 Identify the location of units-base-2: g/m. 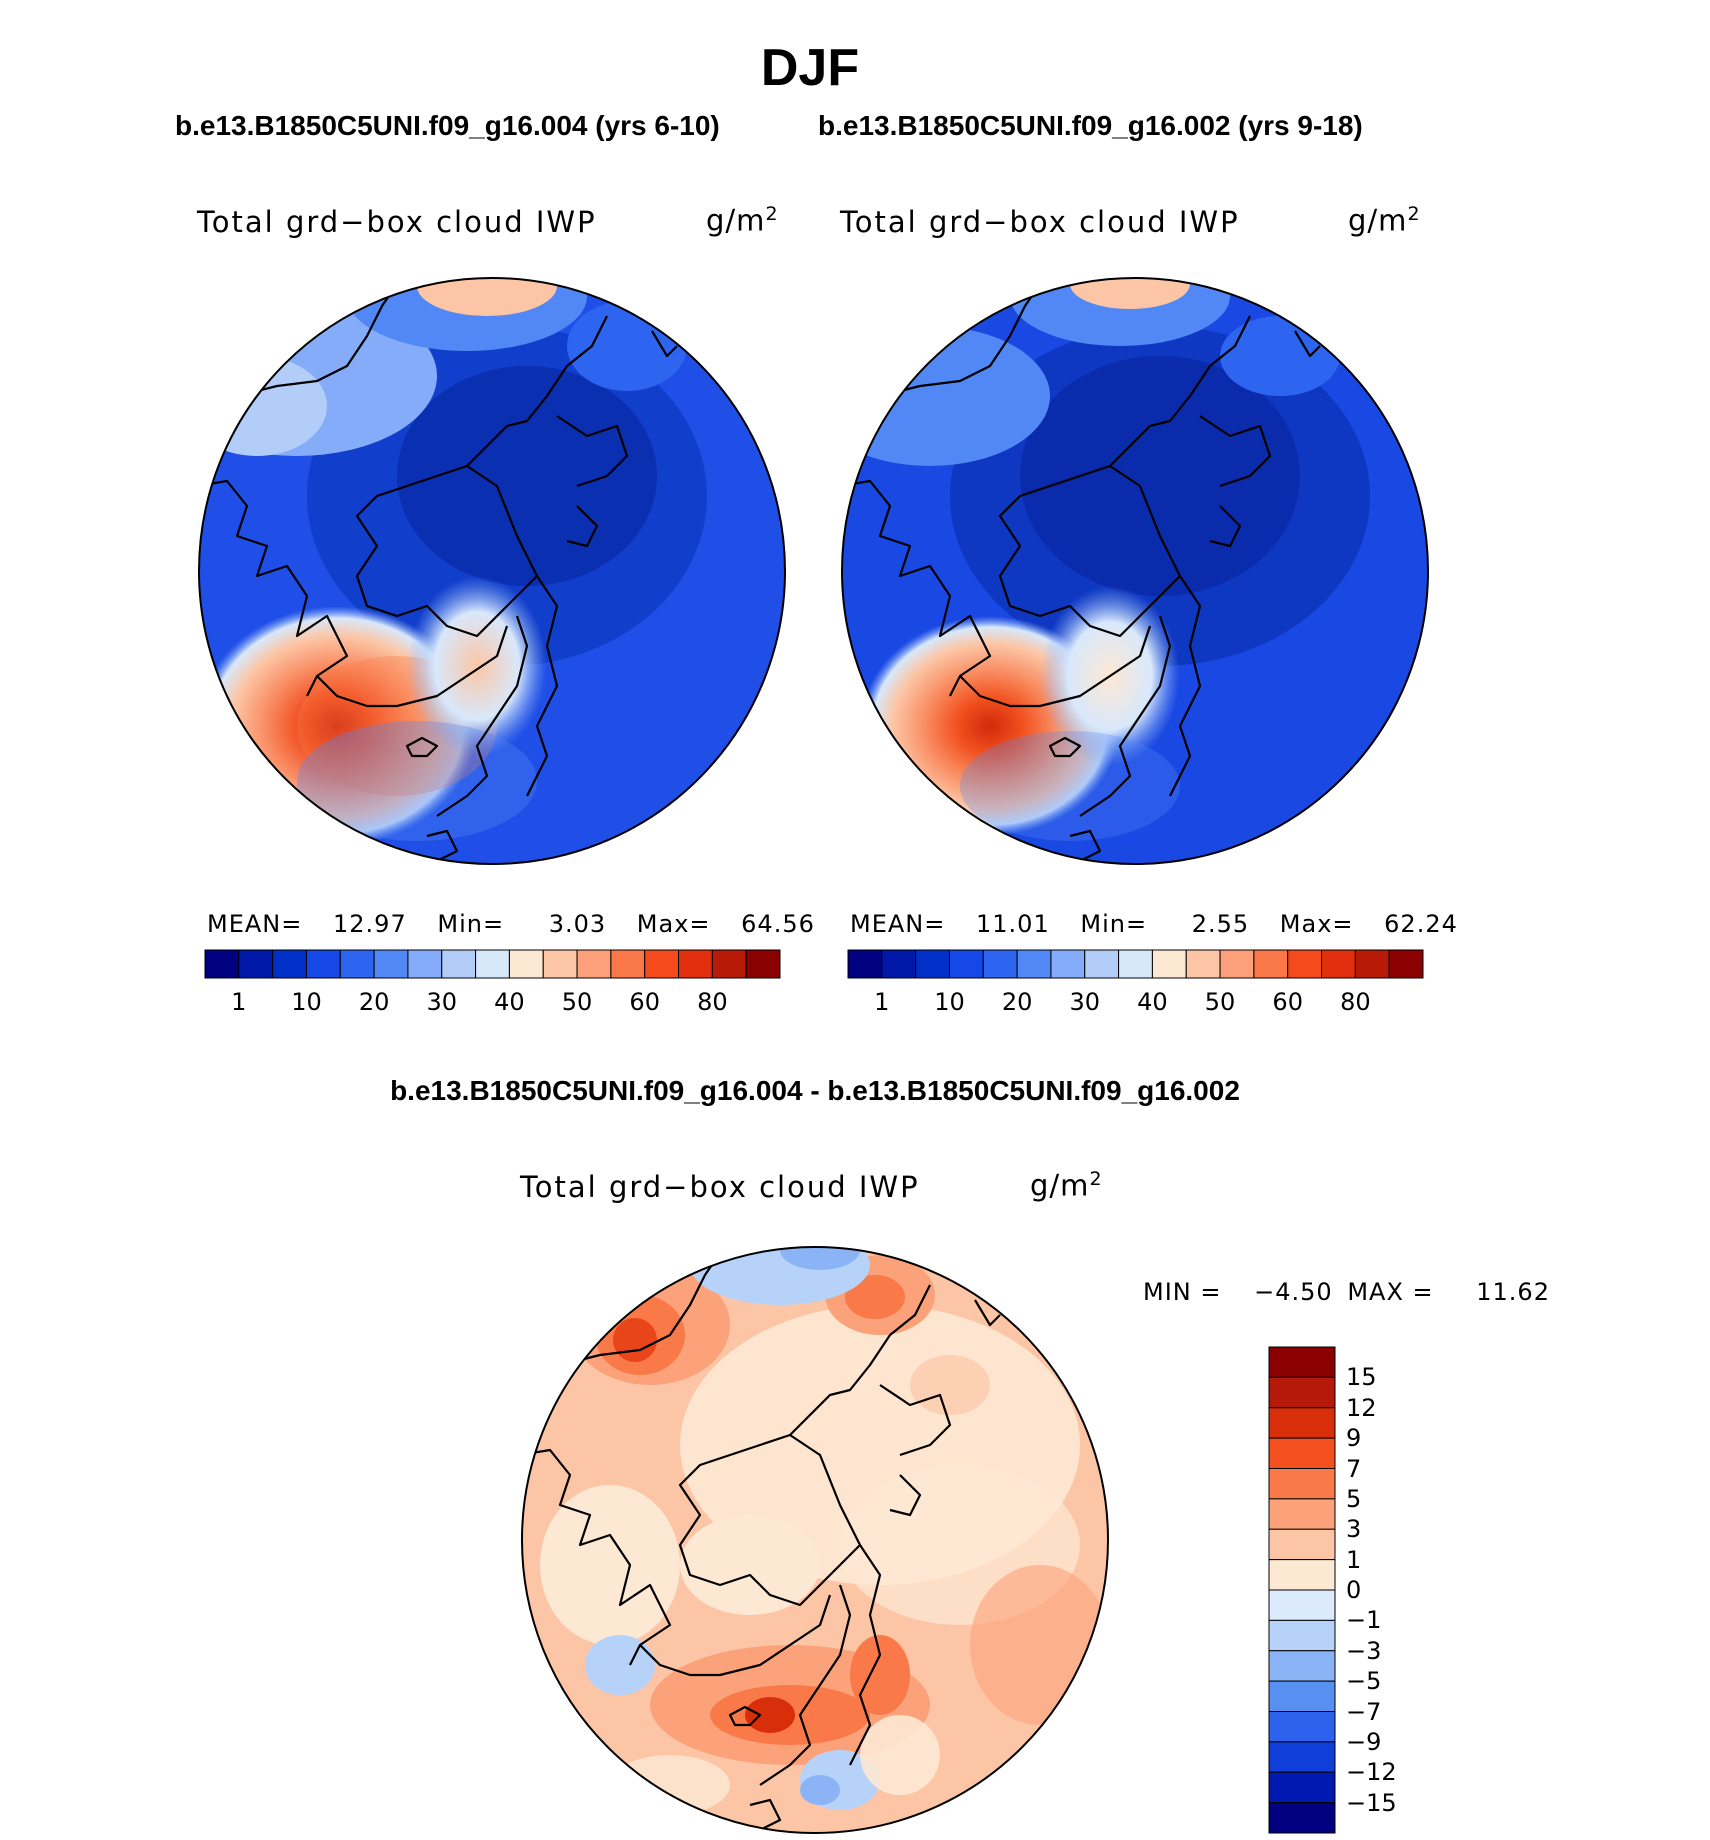
(1378, 220).